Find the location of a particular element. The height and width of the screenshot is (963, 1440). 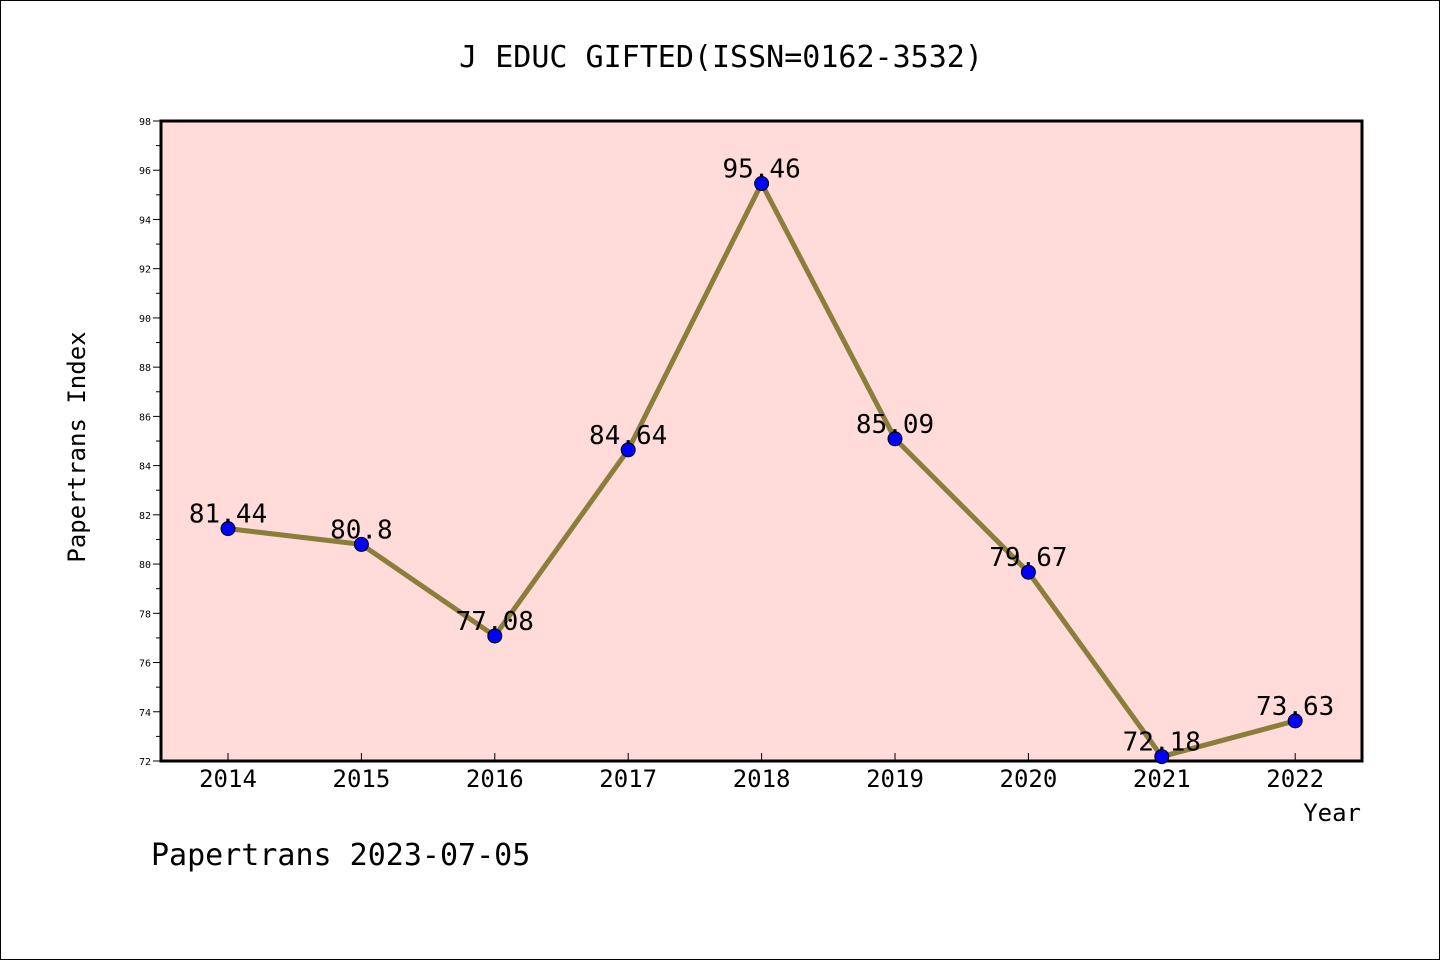

chart-title: J EDUC GIFTED(ISSN=0162-3532) is located at coordinates (721, 57).